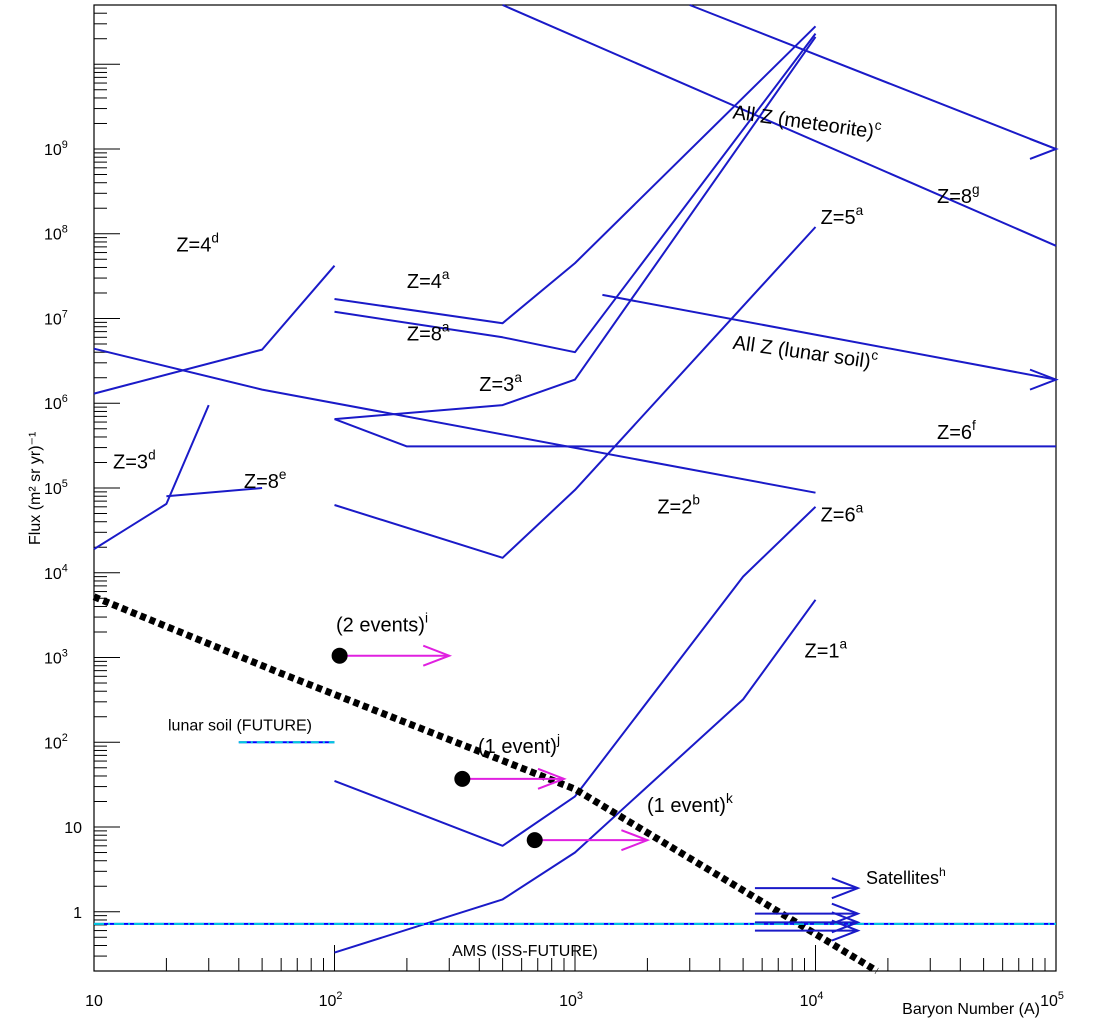 This screenshot has width=1105, height=1029. Describe the element at coordinates (240, 725) in the screenshot. I see `lunar-future-label: lunar soil (FUTURE)` at that location.